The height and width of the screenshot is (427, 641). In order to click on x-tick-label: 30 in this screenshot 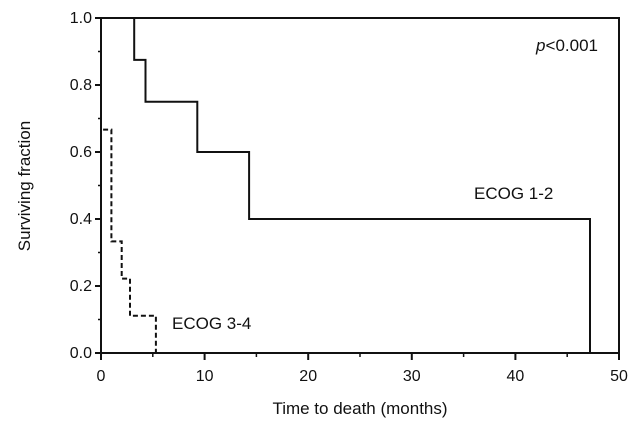, I will do `click(412, 376)`.